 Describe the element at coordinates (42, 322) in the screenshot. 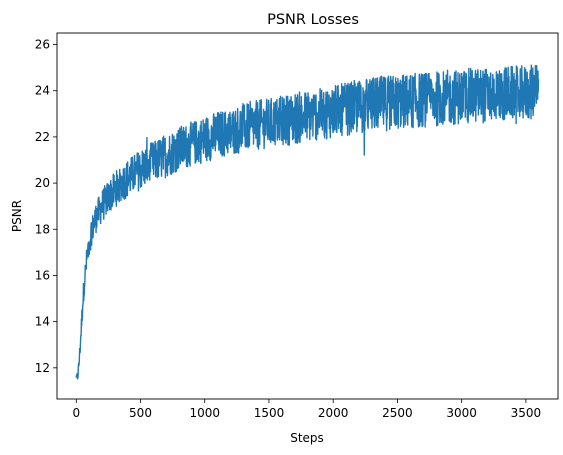

I see `y-tick-label: 14` at that location.